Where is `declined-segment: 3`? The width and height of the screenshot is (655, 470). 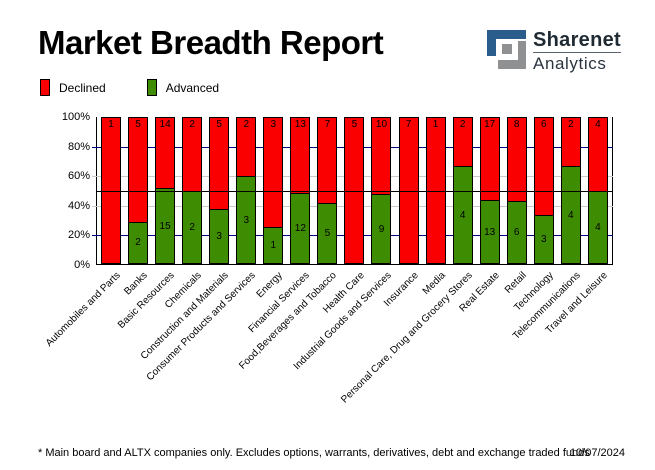 declined-segment: 3 is located at coordinates (273, 172).